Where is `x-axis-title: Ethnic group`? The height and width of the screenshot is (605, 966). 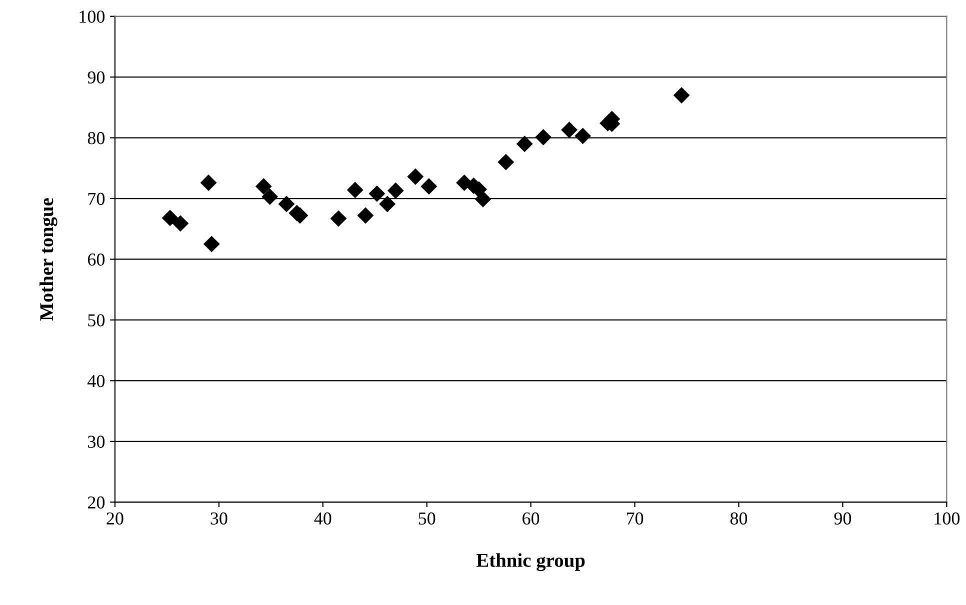 x-axis-title: Ethnic group is located at coordinates (530, 562).